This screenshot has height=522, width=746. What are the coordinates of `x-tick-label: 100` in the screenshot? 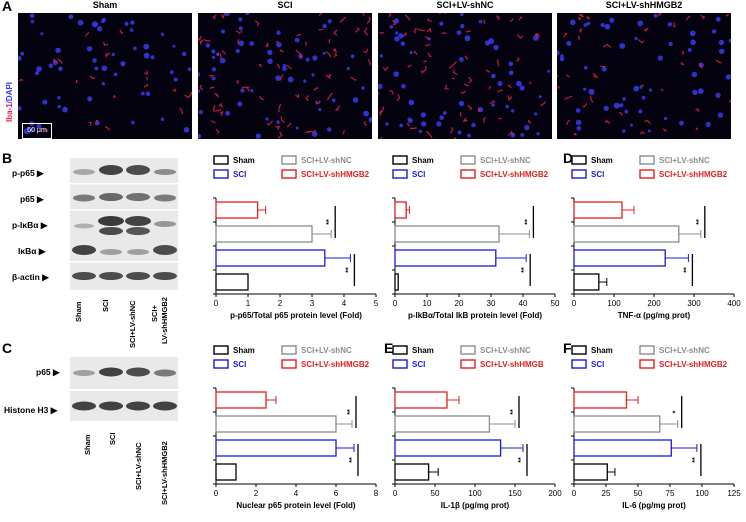 It's located at (702, 493).